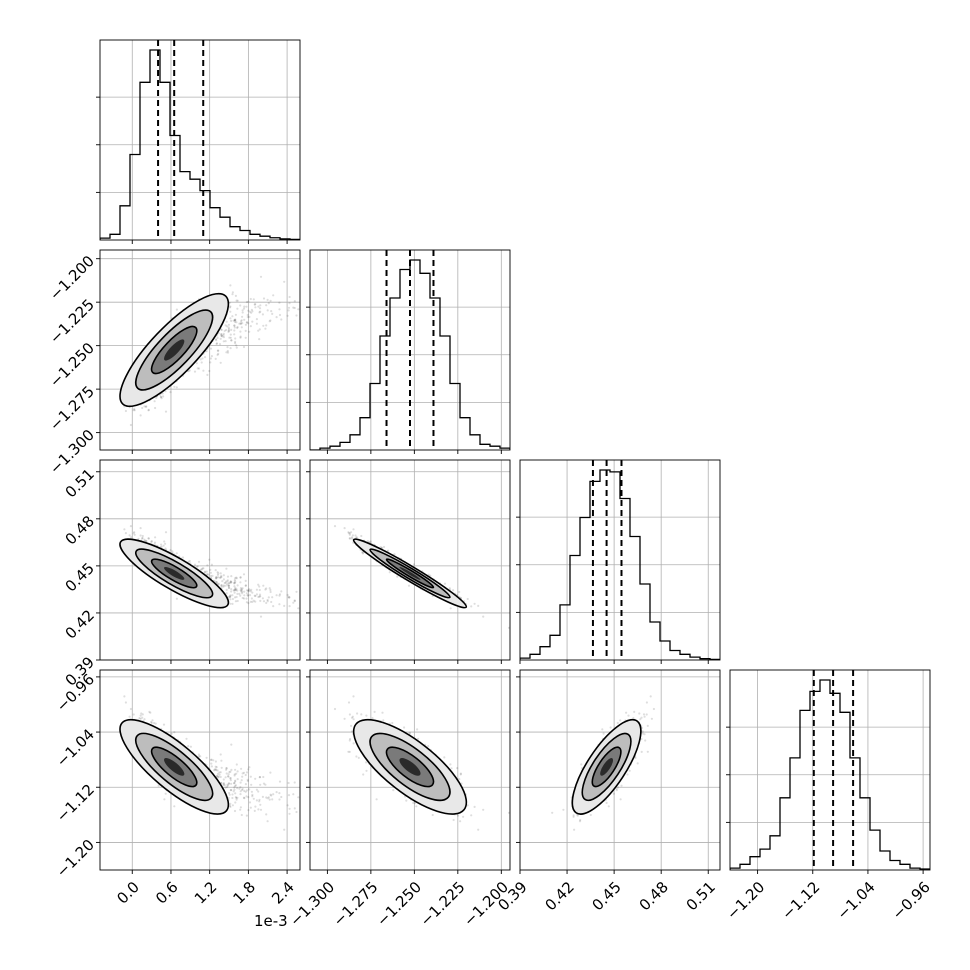 This screenshot has height=970, width=970. I want to click on panel-2-0: 0.390.420.450.480.51, so click(181, 574).